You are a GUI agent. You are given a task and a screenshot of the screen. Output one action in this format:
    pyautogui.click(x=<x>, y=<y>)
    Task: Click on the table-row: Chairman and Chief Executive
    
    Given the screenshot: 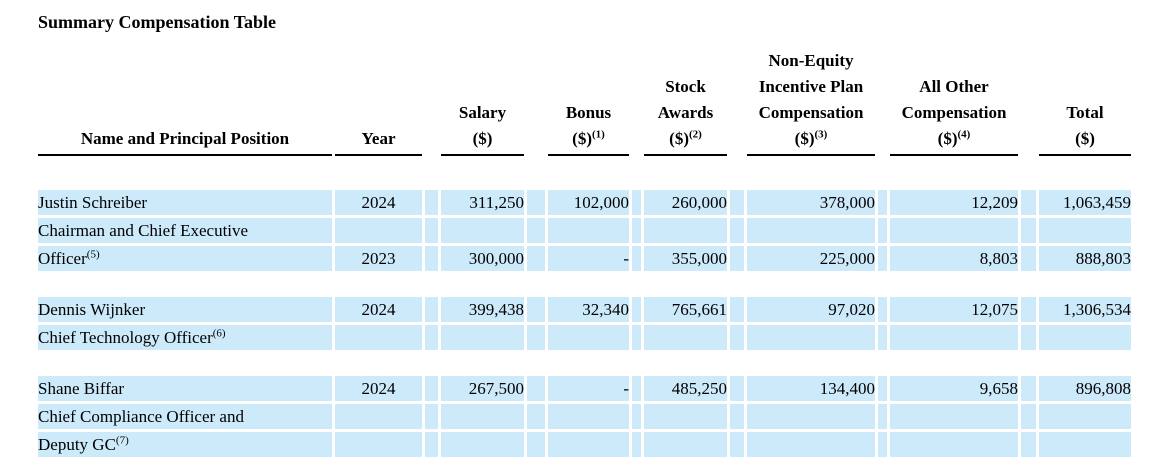 What is the action you would take?
    pyautogui.click(x=584, y=230)
    